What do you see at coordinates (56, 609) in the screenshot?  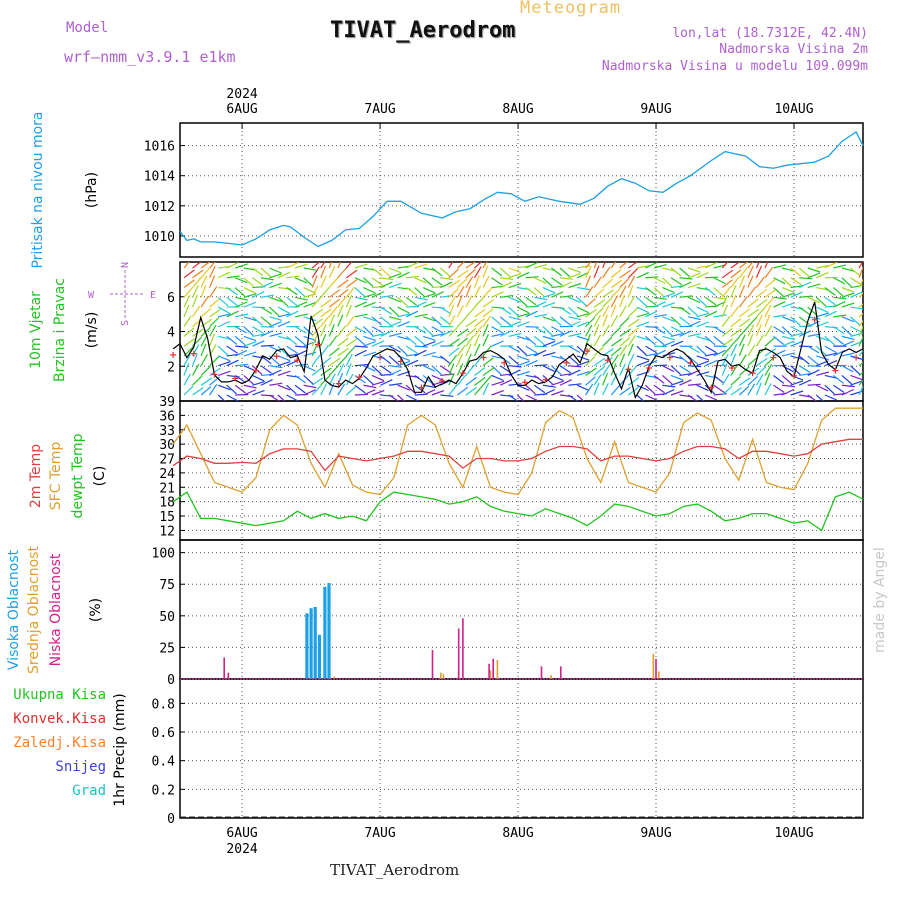 I see `cloud-label-low: Niska Oblacnost` at bounding box center [56, 609].